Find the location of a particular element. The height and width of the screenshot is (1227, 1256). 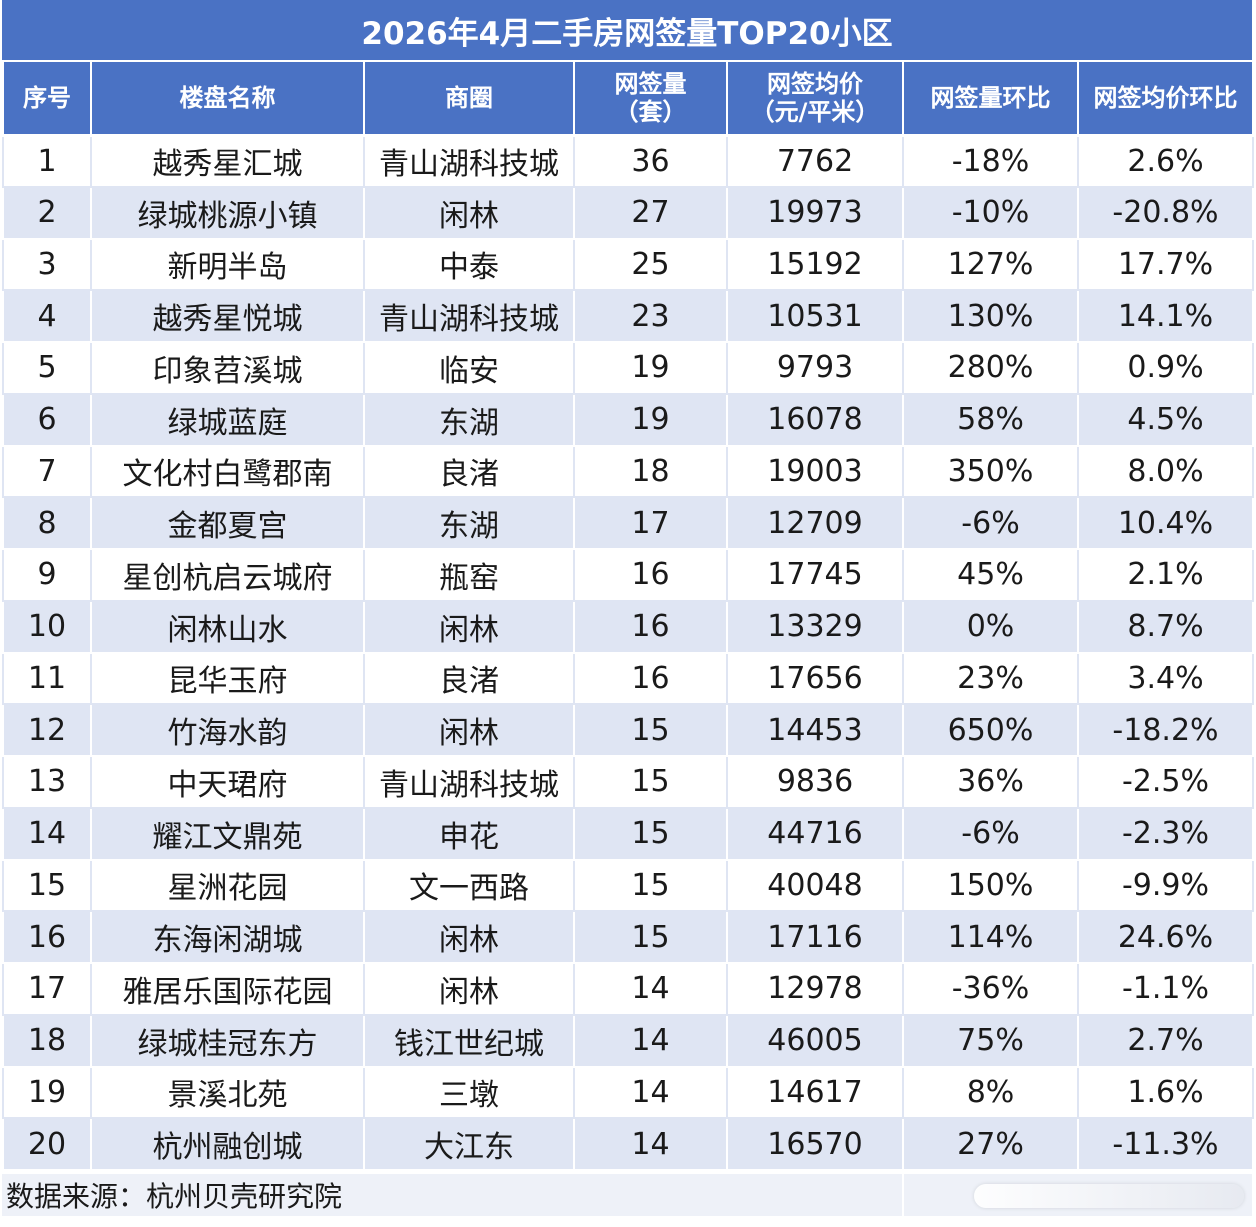

cell-avg-price: 7762 is located at coordinates (815, 161).